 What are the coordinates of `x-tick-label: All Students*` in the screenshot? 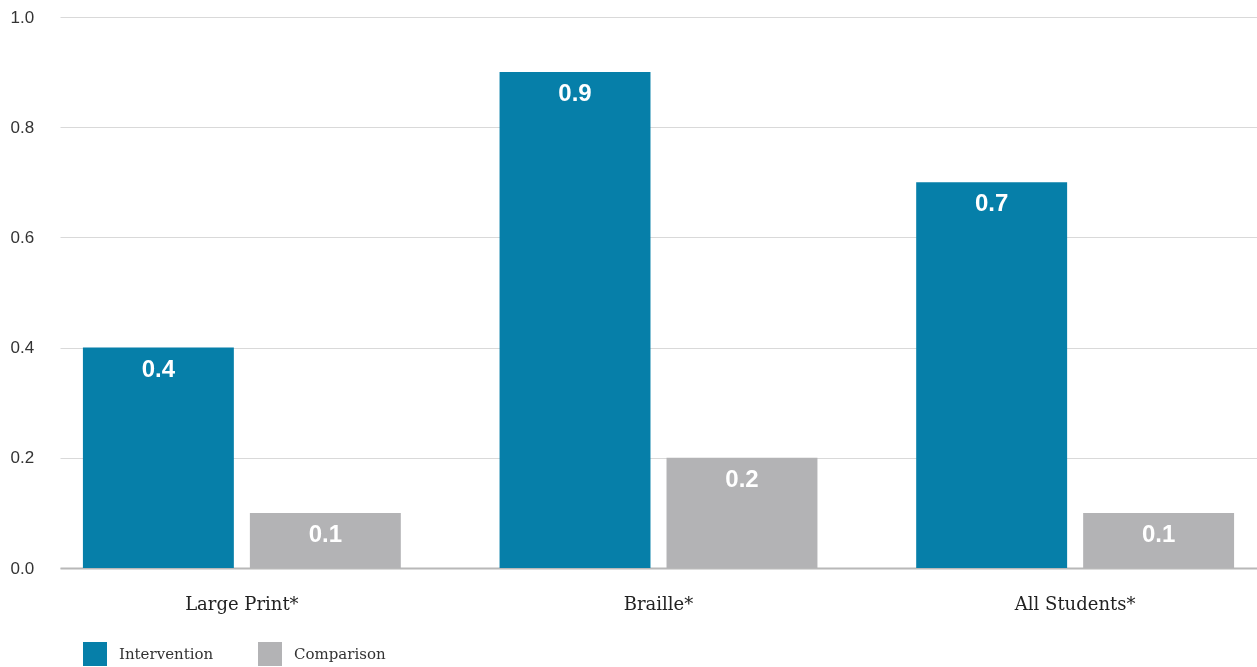 It's located at (1074, 603).